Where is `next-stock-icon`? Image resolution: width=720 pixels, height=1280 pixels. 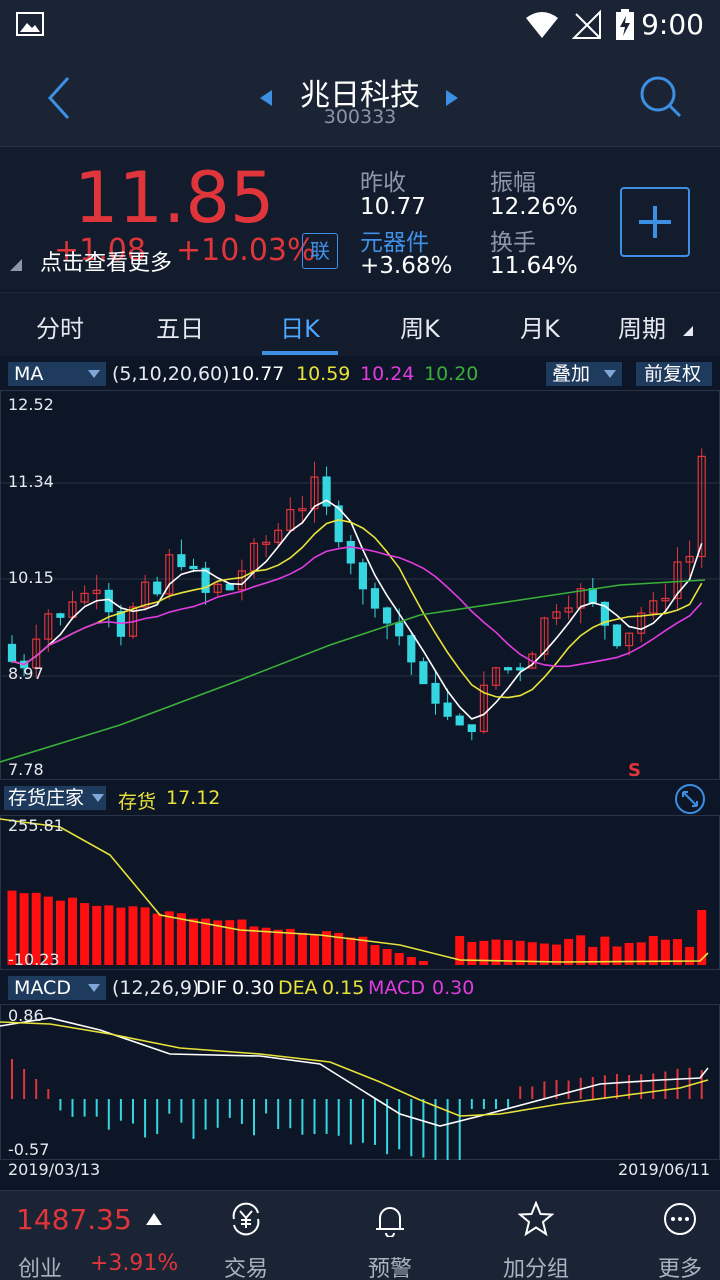 next-stock-icon is located at coordinates (452, 98).